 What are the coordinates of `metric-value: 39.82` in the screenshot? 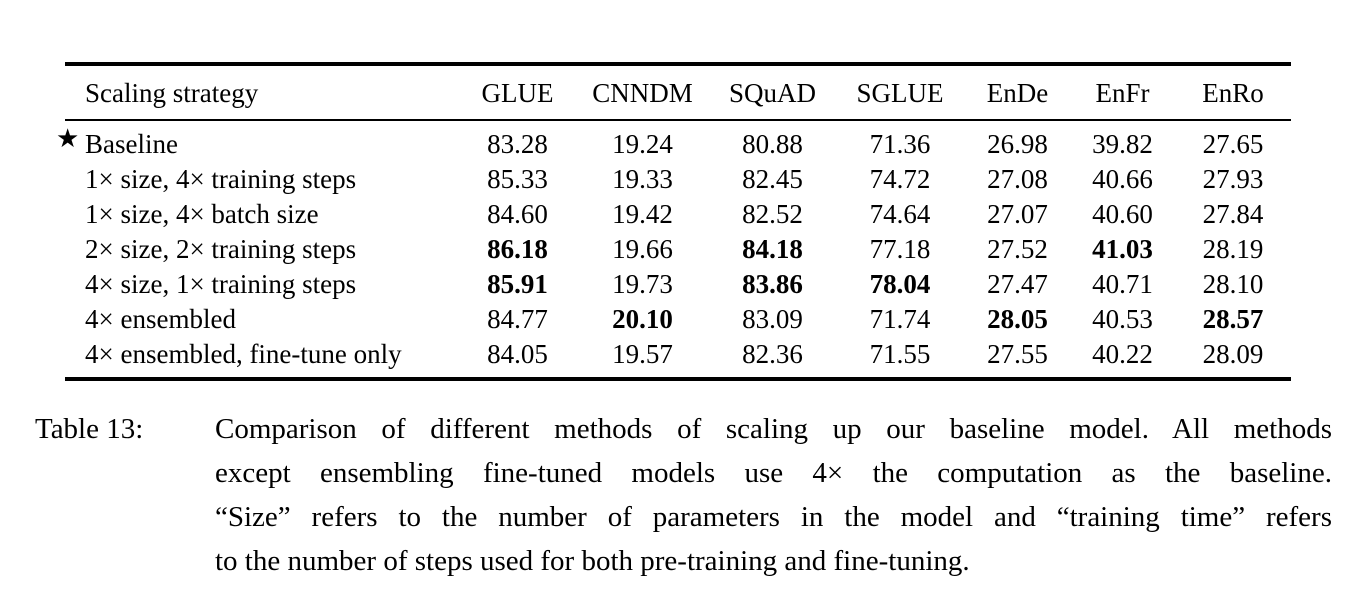 It's located at (1122, 144).